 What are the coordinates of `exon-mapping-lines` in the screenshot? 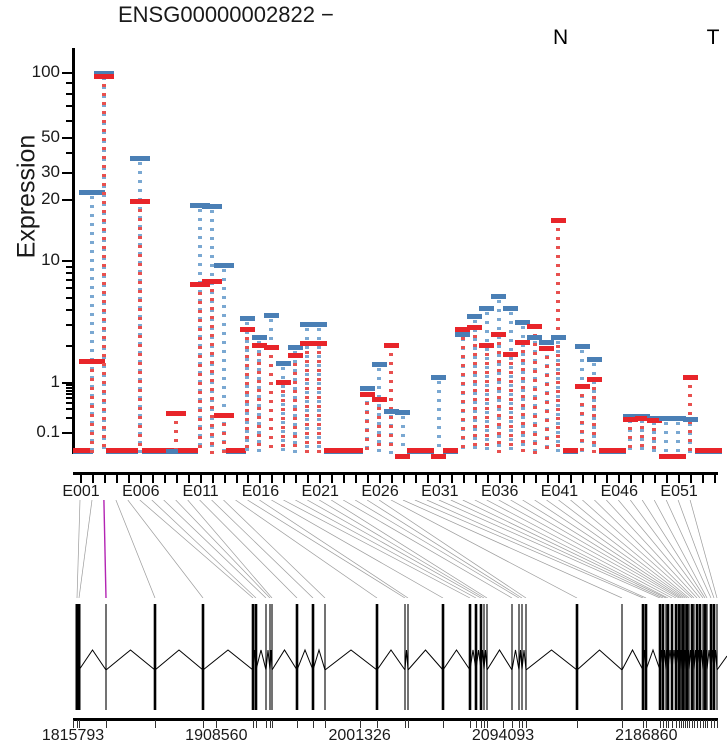 It's located at (363, 549).